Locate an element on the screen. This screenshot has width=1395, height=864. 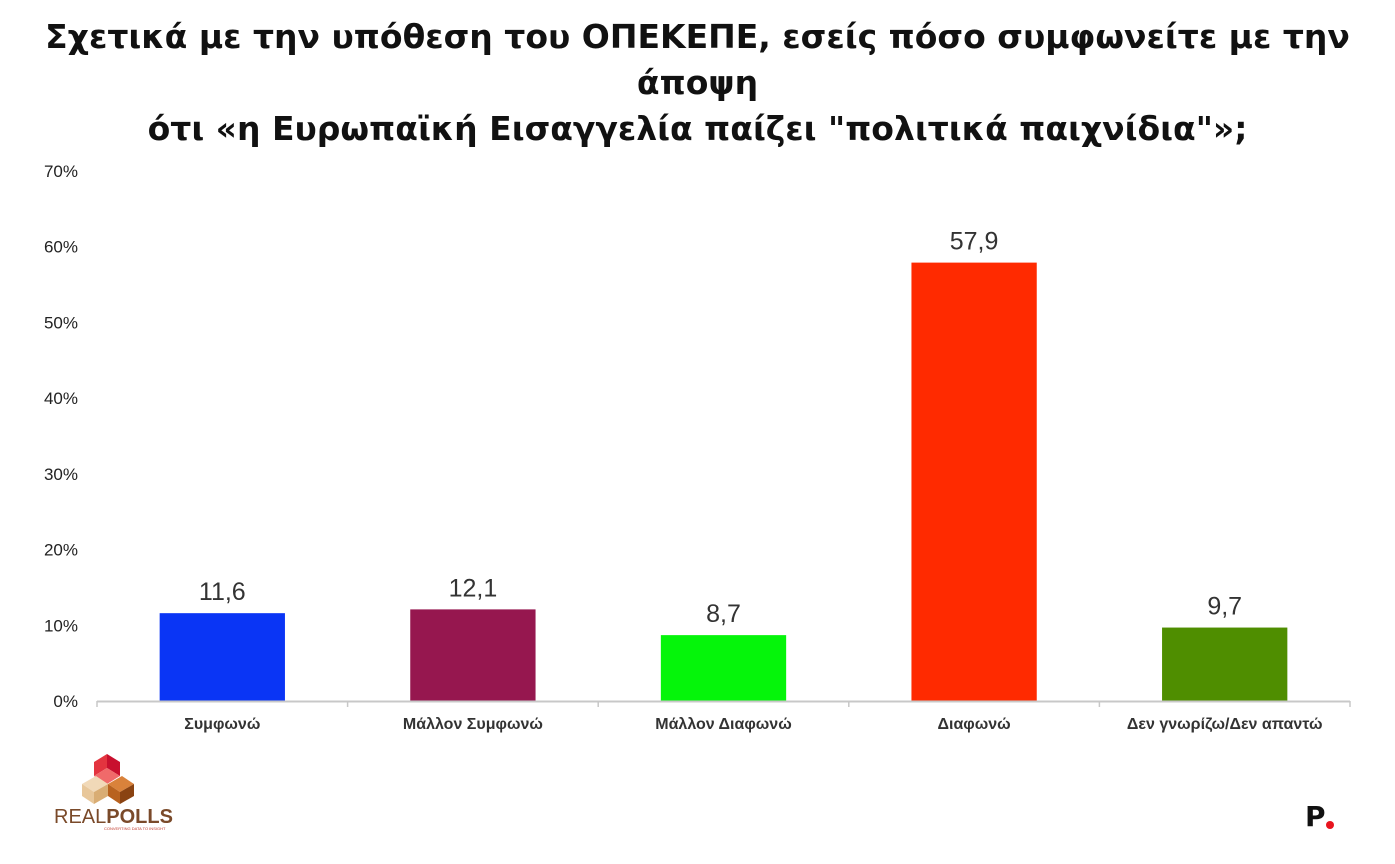
corner-p-logo-icon: P is located at coordinates (1322, 817).